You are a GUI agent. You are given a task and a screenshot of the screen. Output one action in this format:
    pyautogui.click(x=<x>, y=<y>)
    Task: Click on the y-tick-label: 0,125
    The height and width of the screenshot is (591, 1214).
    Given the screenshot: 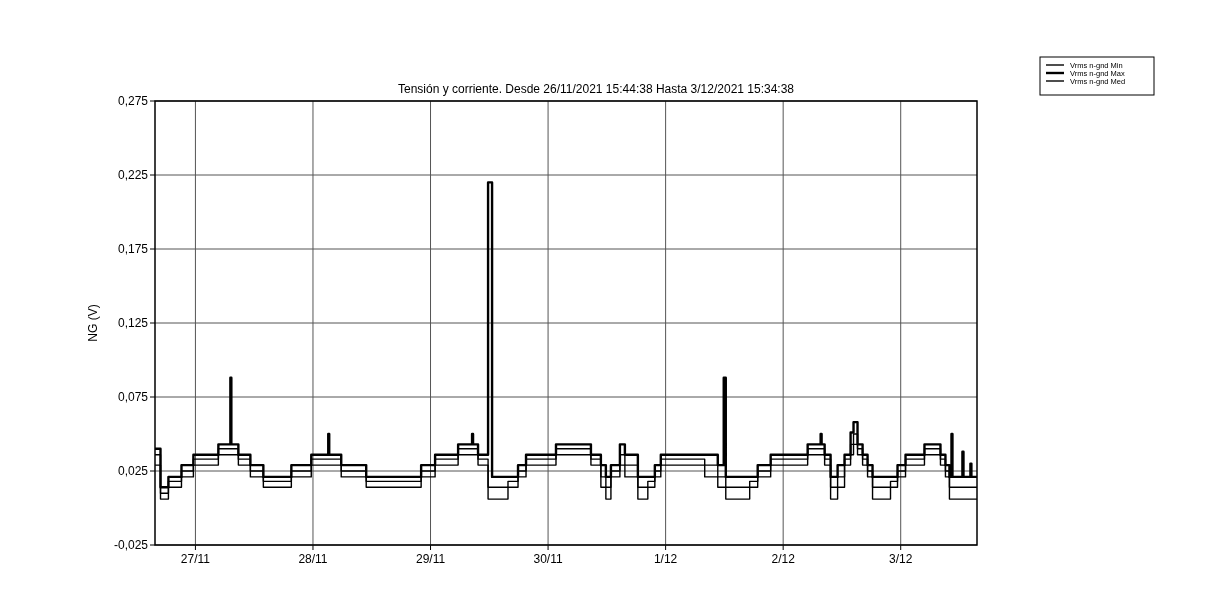 What is the action you would take?
    pyautogui.click(x=133, y=323)
    